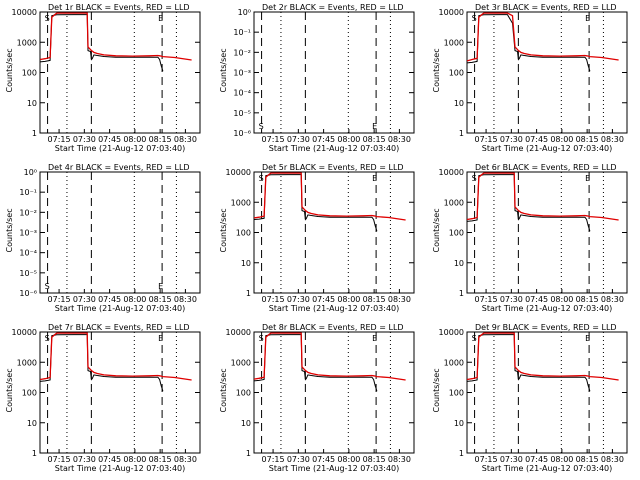 The width and height of the screenshot is (640, 480). I want to click on det2r-start-marker: S, so click(261, 126).